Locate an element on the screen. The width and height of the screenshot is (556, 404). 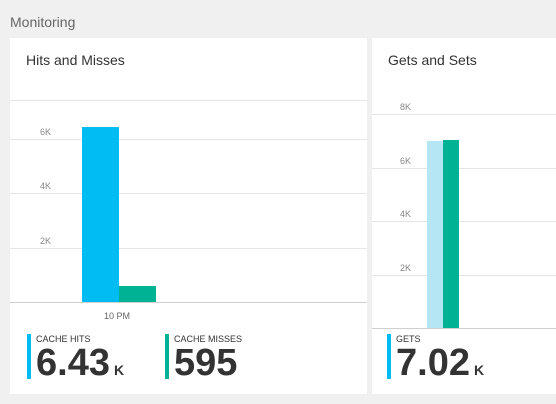
metric-cache-misses: CACHE MISSES 595 is located at coordinates (204, 359).